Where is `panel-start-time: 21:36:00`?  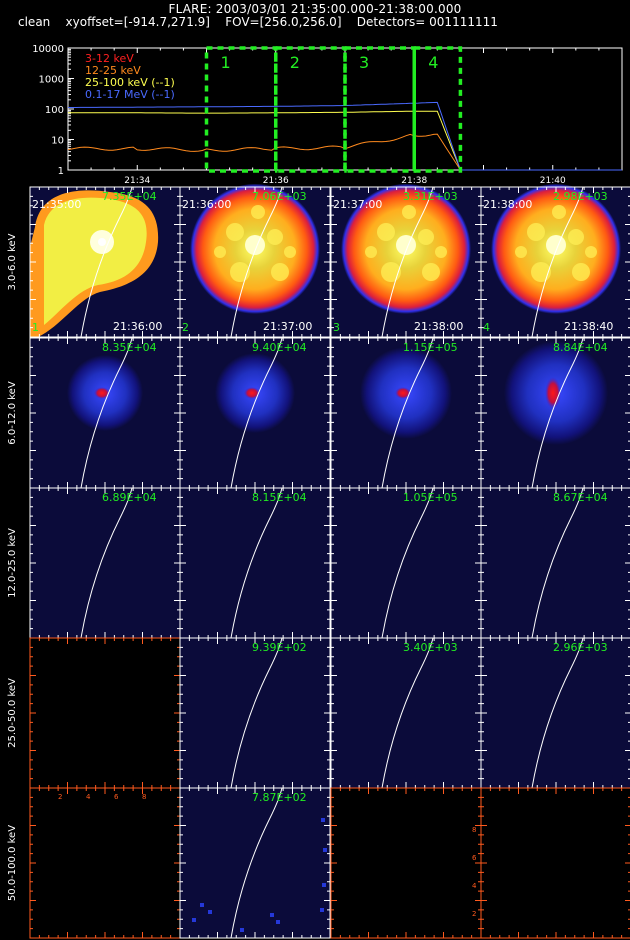
panel-start-time: 21:36:00 is located at coordinates (207, 204).